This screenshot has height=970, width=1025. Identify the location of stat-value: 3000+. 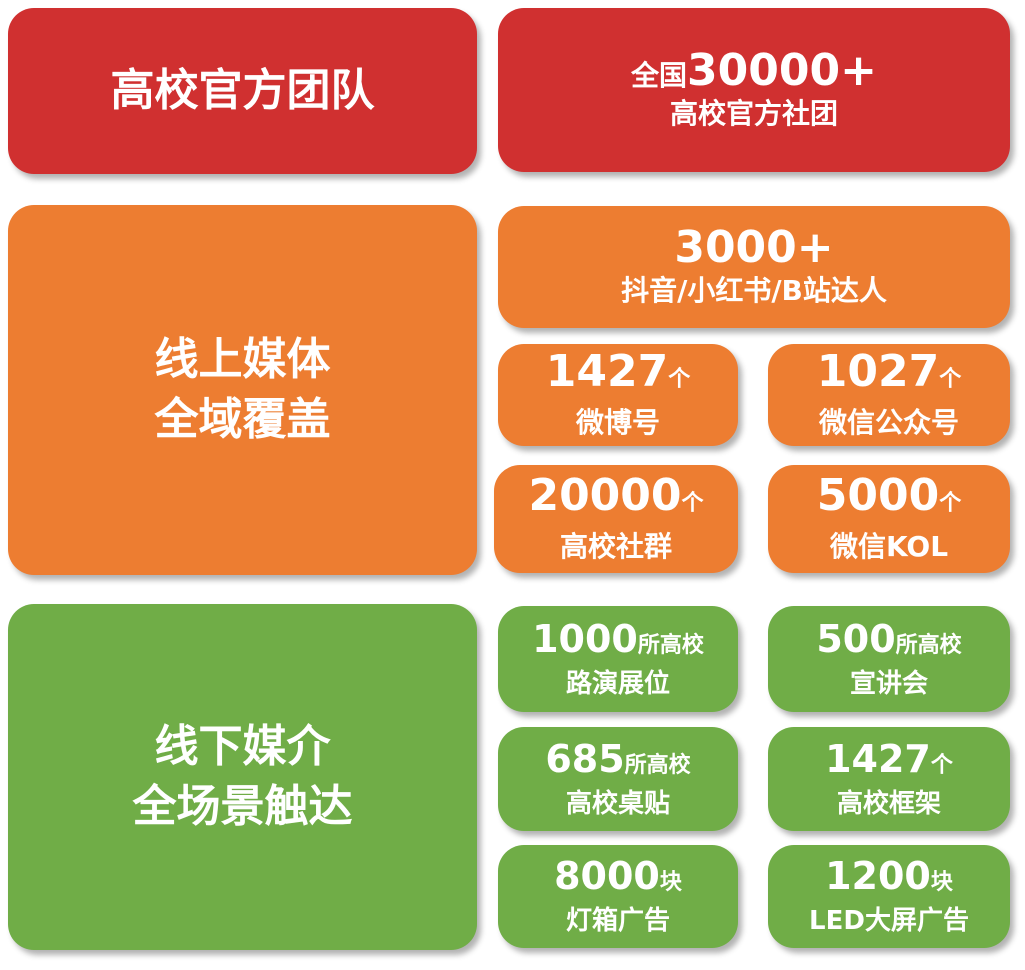
(754, 247).